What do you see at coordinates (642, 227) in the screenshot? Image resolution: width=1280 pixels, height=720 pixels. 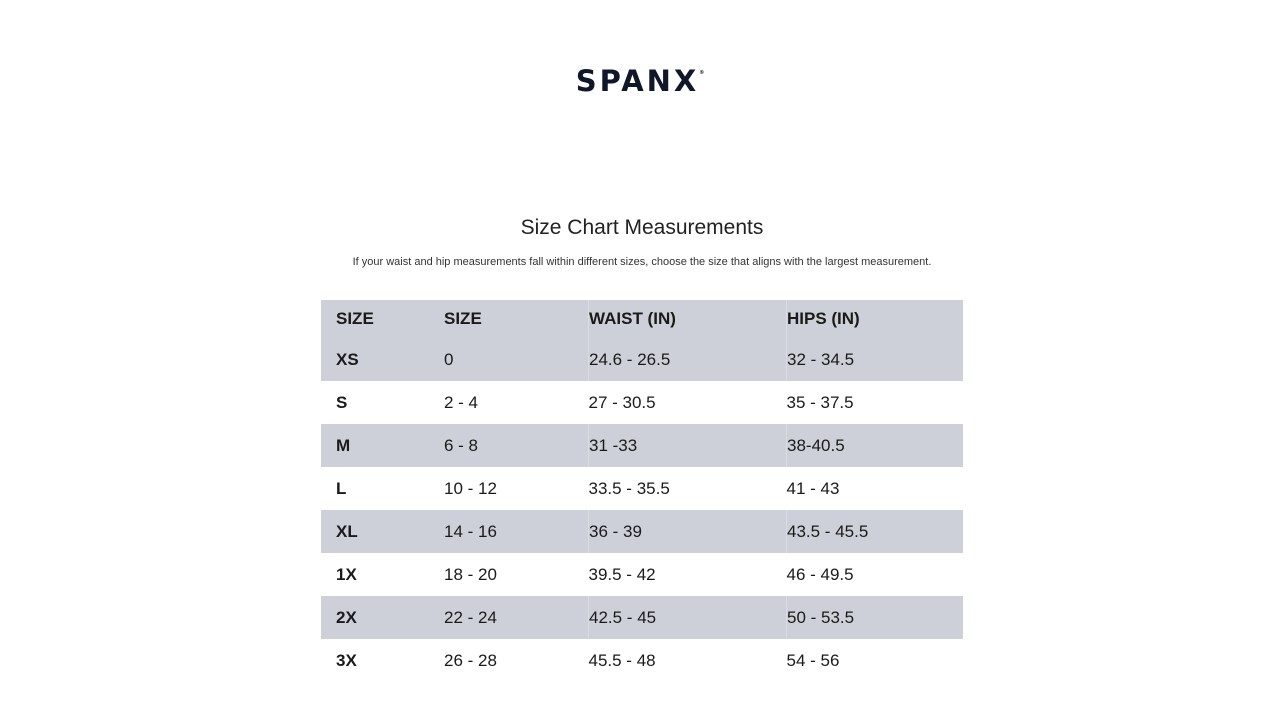 I see `page-title: Size Chart Measurements` at bounding box center [642, 227].